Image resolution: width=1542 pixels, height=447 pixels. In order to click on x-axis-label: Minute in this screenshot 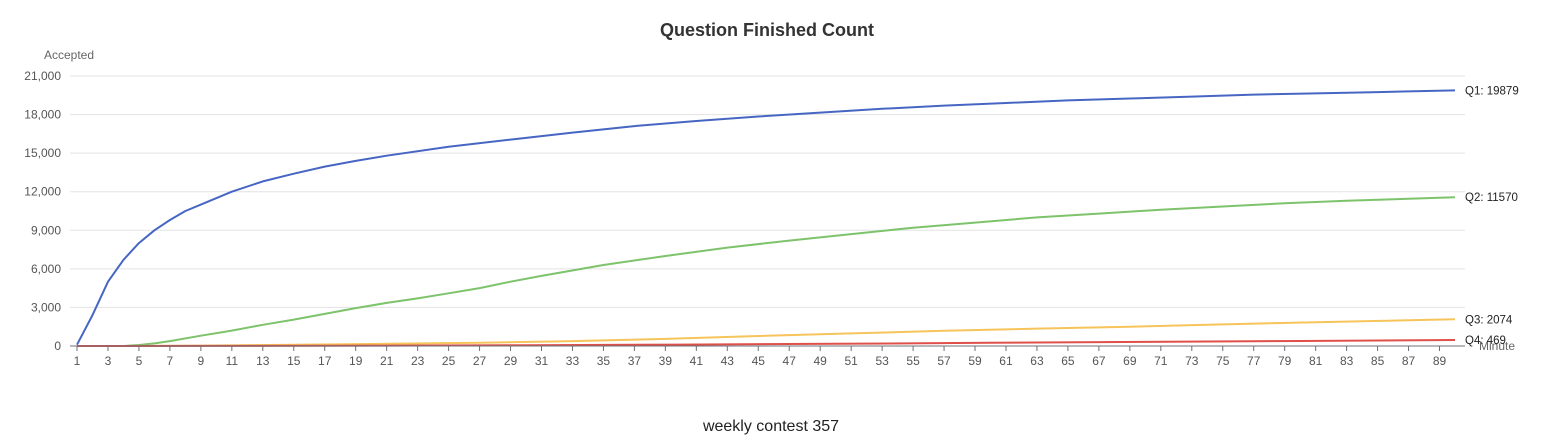, I will do `click(1497, 346)`.